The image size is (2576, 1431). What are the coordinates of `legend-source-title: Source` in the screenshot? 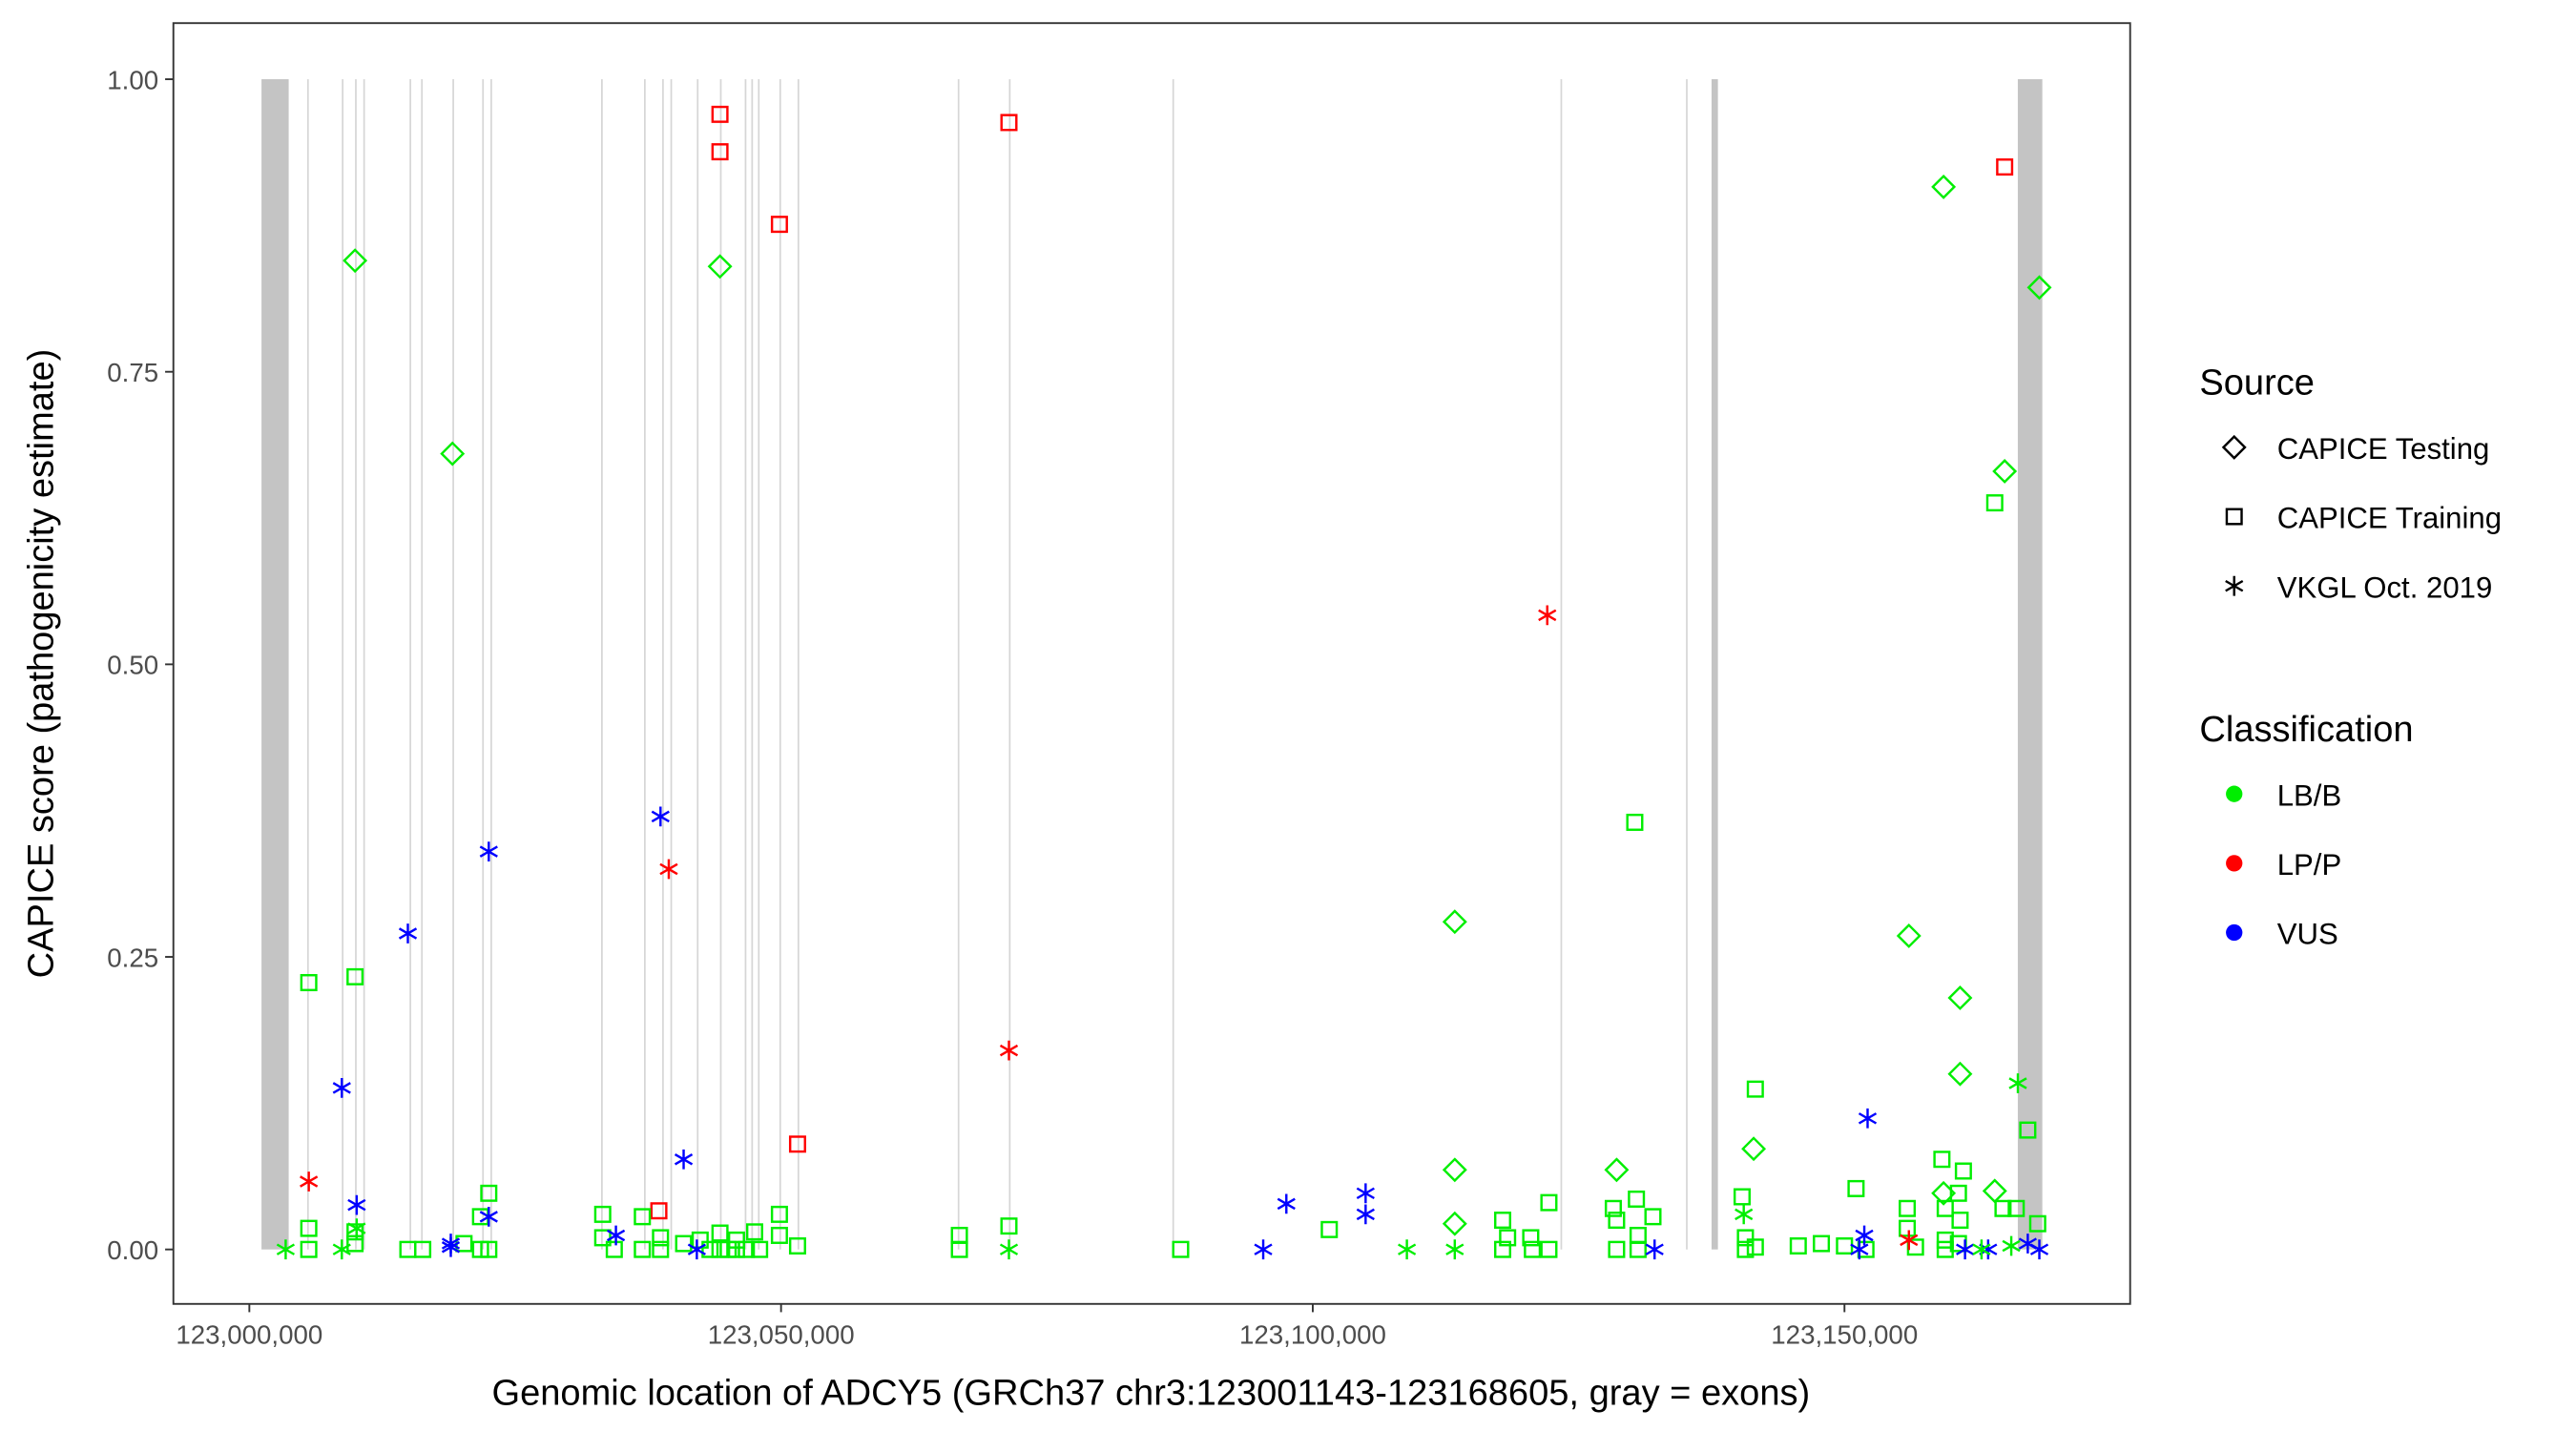 It's located at (2257, 383).